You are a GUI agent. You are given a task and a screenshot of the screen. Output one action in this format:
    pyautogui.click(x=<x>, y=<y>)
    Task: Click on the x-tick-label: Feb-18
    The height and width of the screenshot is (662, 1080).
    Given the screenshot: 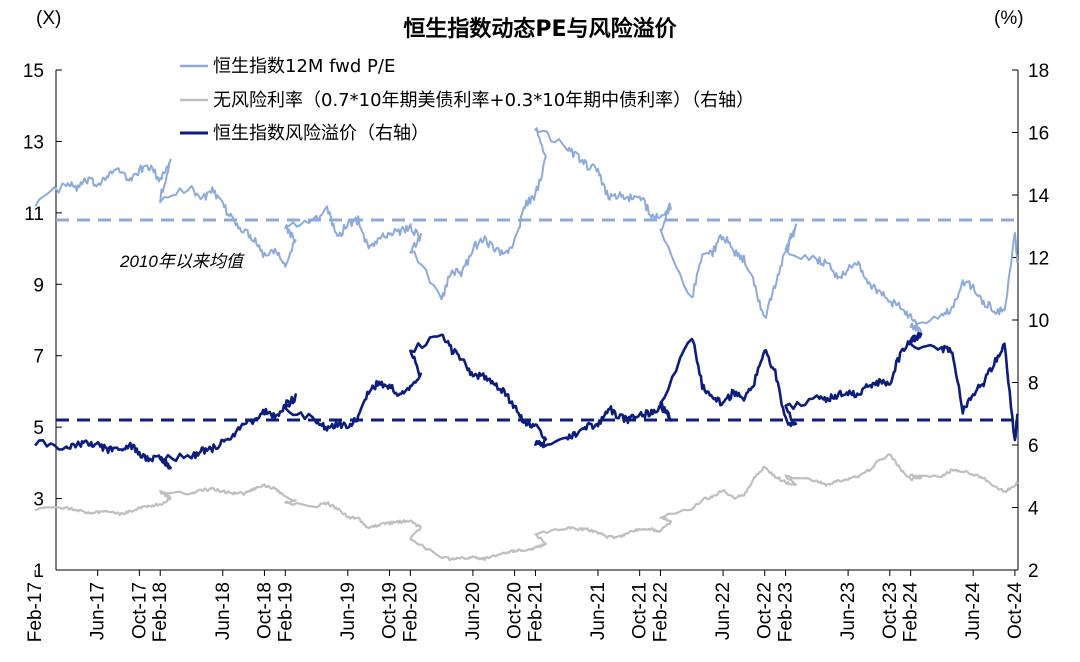 What is the action you would take?
    pyautogui.click(x=160, y=612)
    